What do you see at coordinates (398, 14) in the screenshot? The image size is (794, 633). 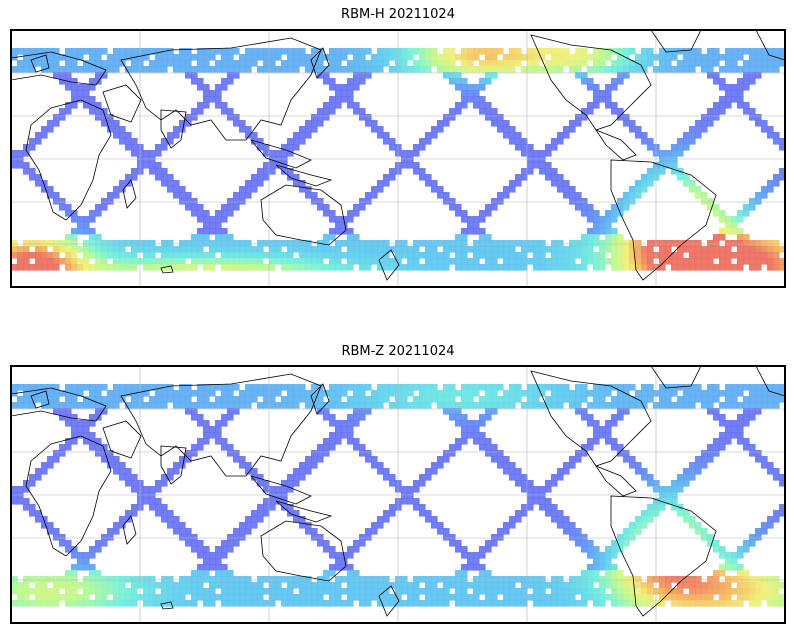 I see `panel-title-rbm-h: RBM-H 20211024` at bounding box center [398, 14].